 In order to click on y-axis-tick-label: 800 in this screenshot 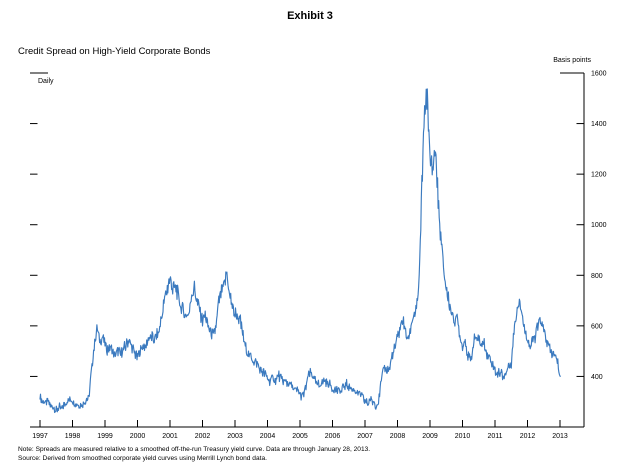, I will do `click(597, 276)`.